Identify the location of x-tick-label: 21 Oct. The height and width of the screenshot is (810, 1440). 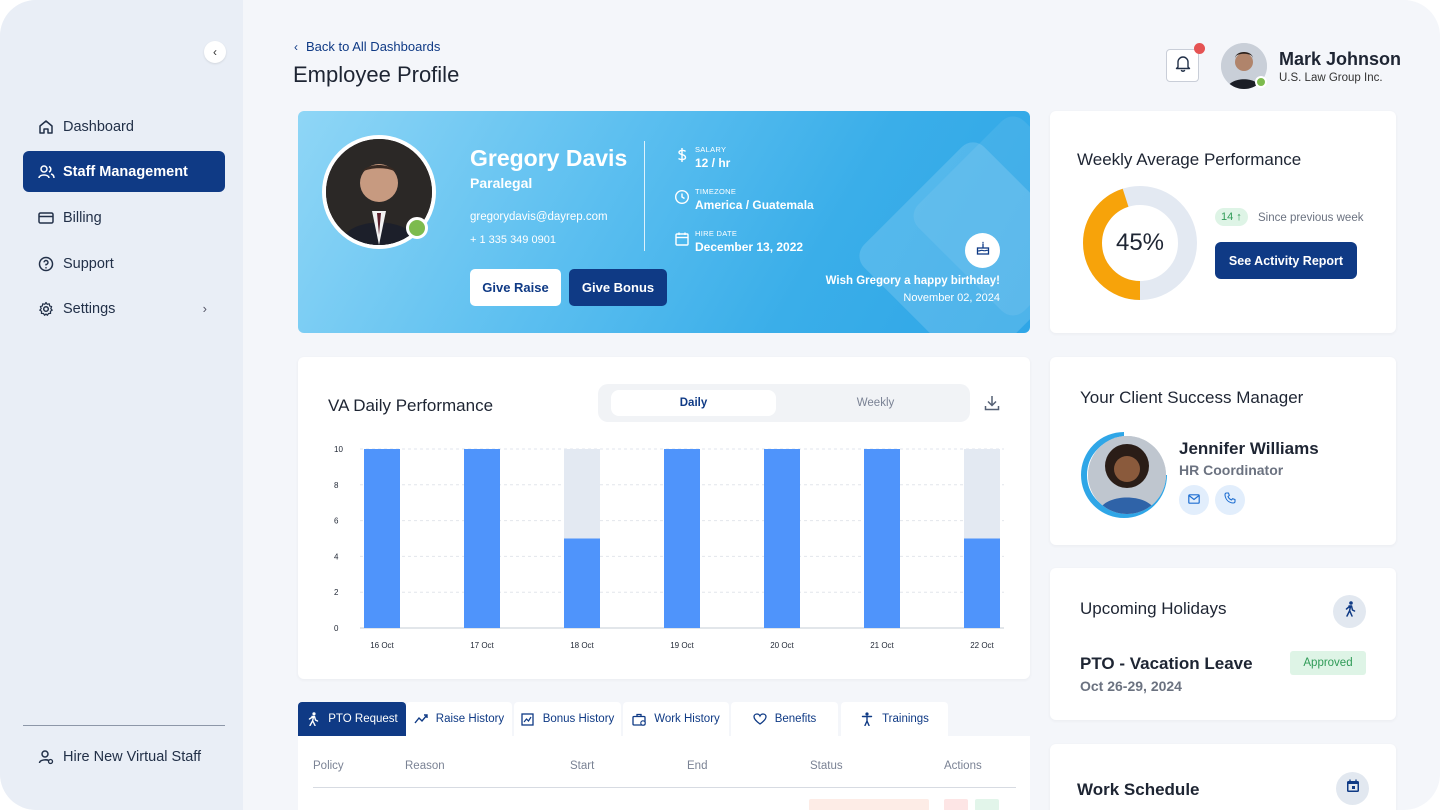
(882, 645).